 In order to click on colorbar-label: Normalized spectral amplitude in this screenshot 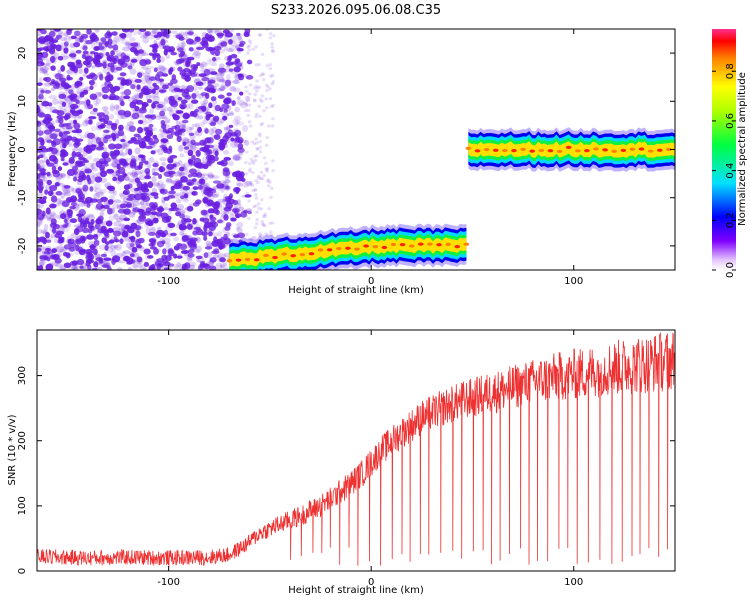, I will do `click(742, 149)`.